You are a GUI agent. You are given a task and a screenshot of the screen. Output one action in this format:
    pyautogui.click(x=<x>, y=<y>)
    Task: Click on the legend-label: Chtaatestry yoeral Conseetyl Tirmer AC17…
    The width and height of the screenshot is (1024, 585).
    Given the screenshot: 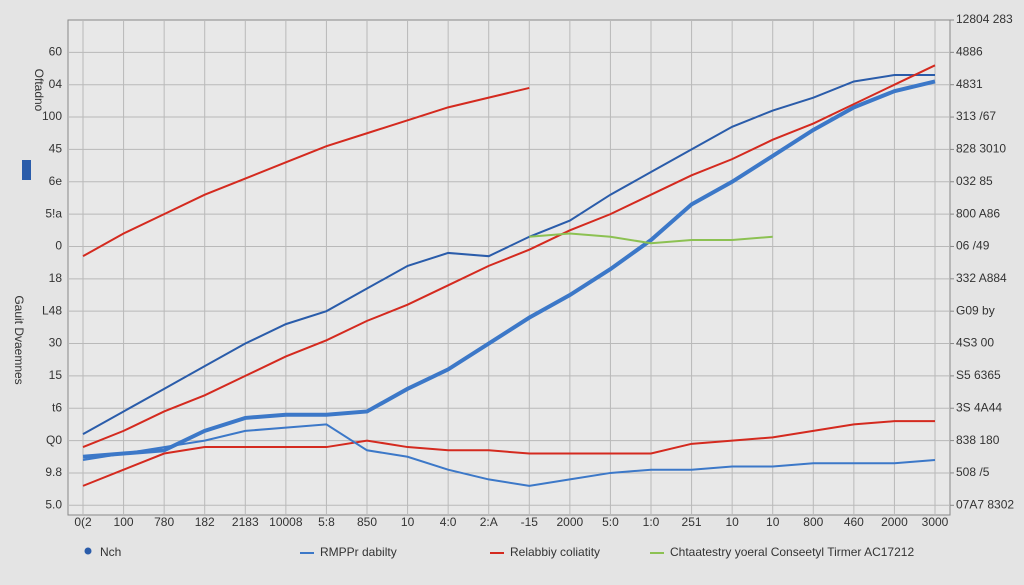 What is the action you would take?
    pyautogui.click(x=792, y=552)
    